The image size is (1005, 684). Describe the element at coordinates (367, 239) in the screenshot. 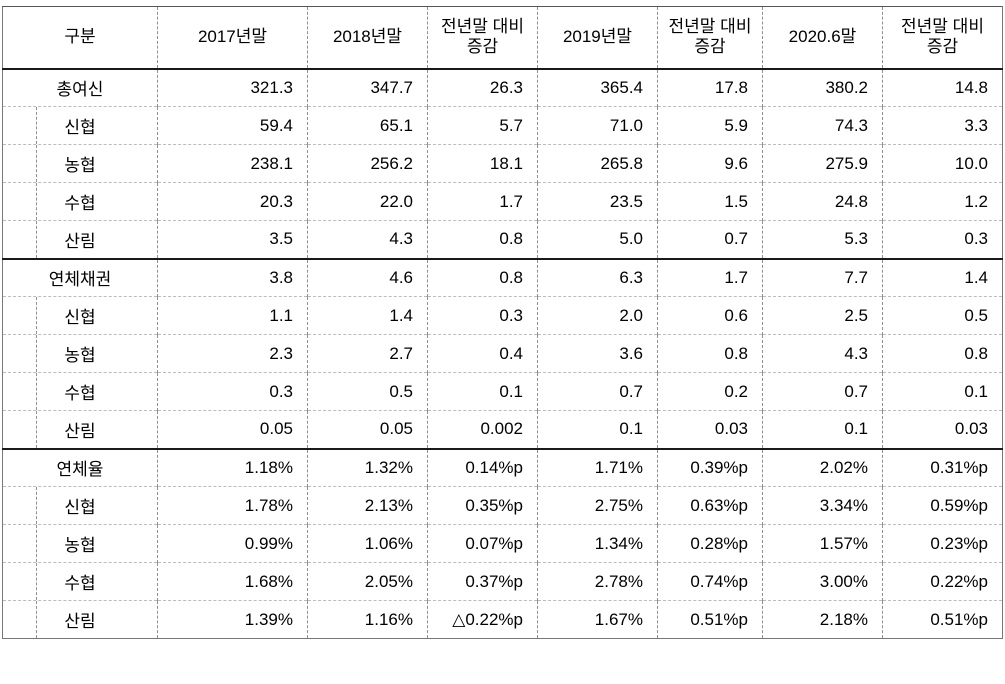

I see `cell-value: 4.3` at that location.